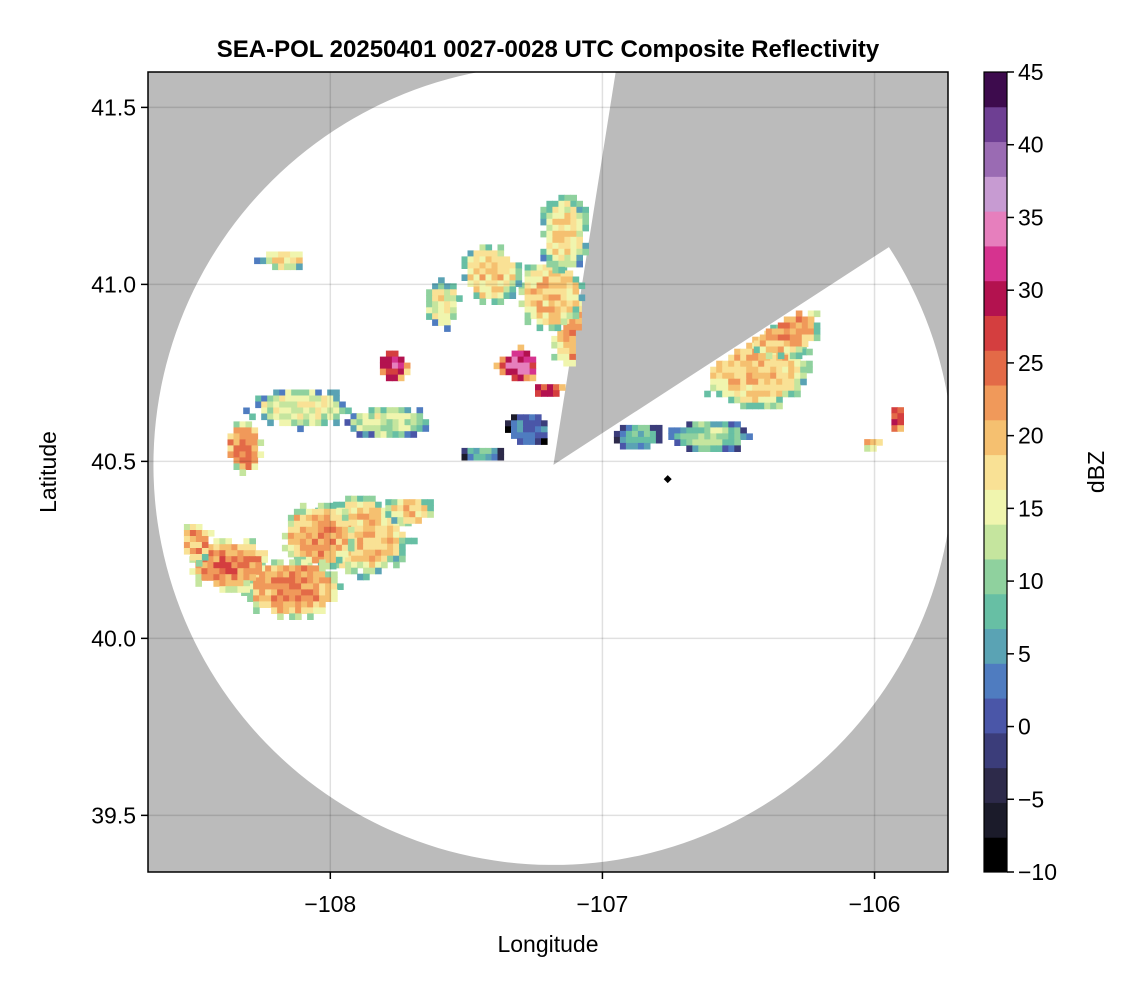 The image size is (1146, 990). I want to click on colorbar-tick-label: −10, so click(1037, 872).